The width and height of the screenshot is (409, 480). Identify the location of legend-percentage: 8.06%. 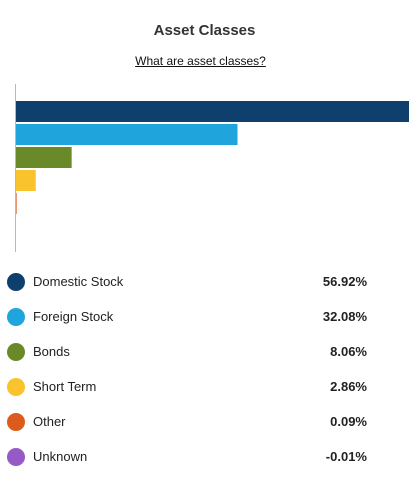
(348, 351).